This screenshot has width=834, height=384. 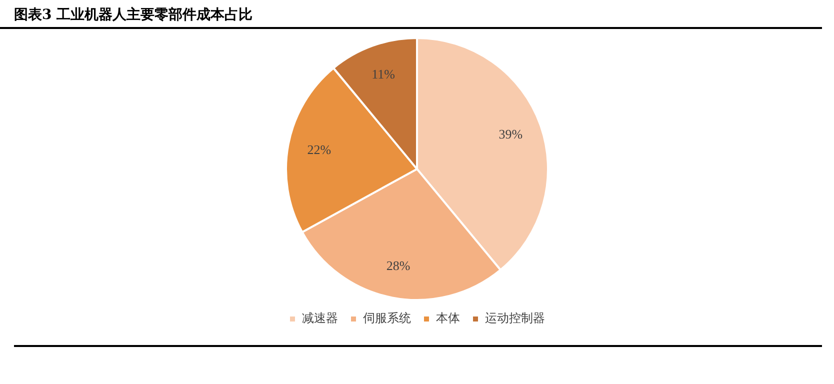 What do you see at coordinates (320, 318) in the screenshot?
I see `legend-label: 减速器` at bounding box center [320, 318].